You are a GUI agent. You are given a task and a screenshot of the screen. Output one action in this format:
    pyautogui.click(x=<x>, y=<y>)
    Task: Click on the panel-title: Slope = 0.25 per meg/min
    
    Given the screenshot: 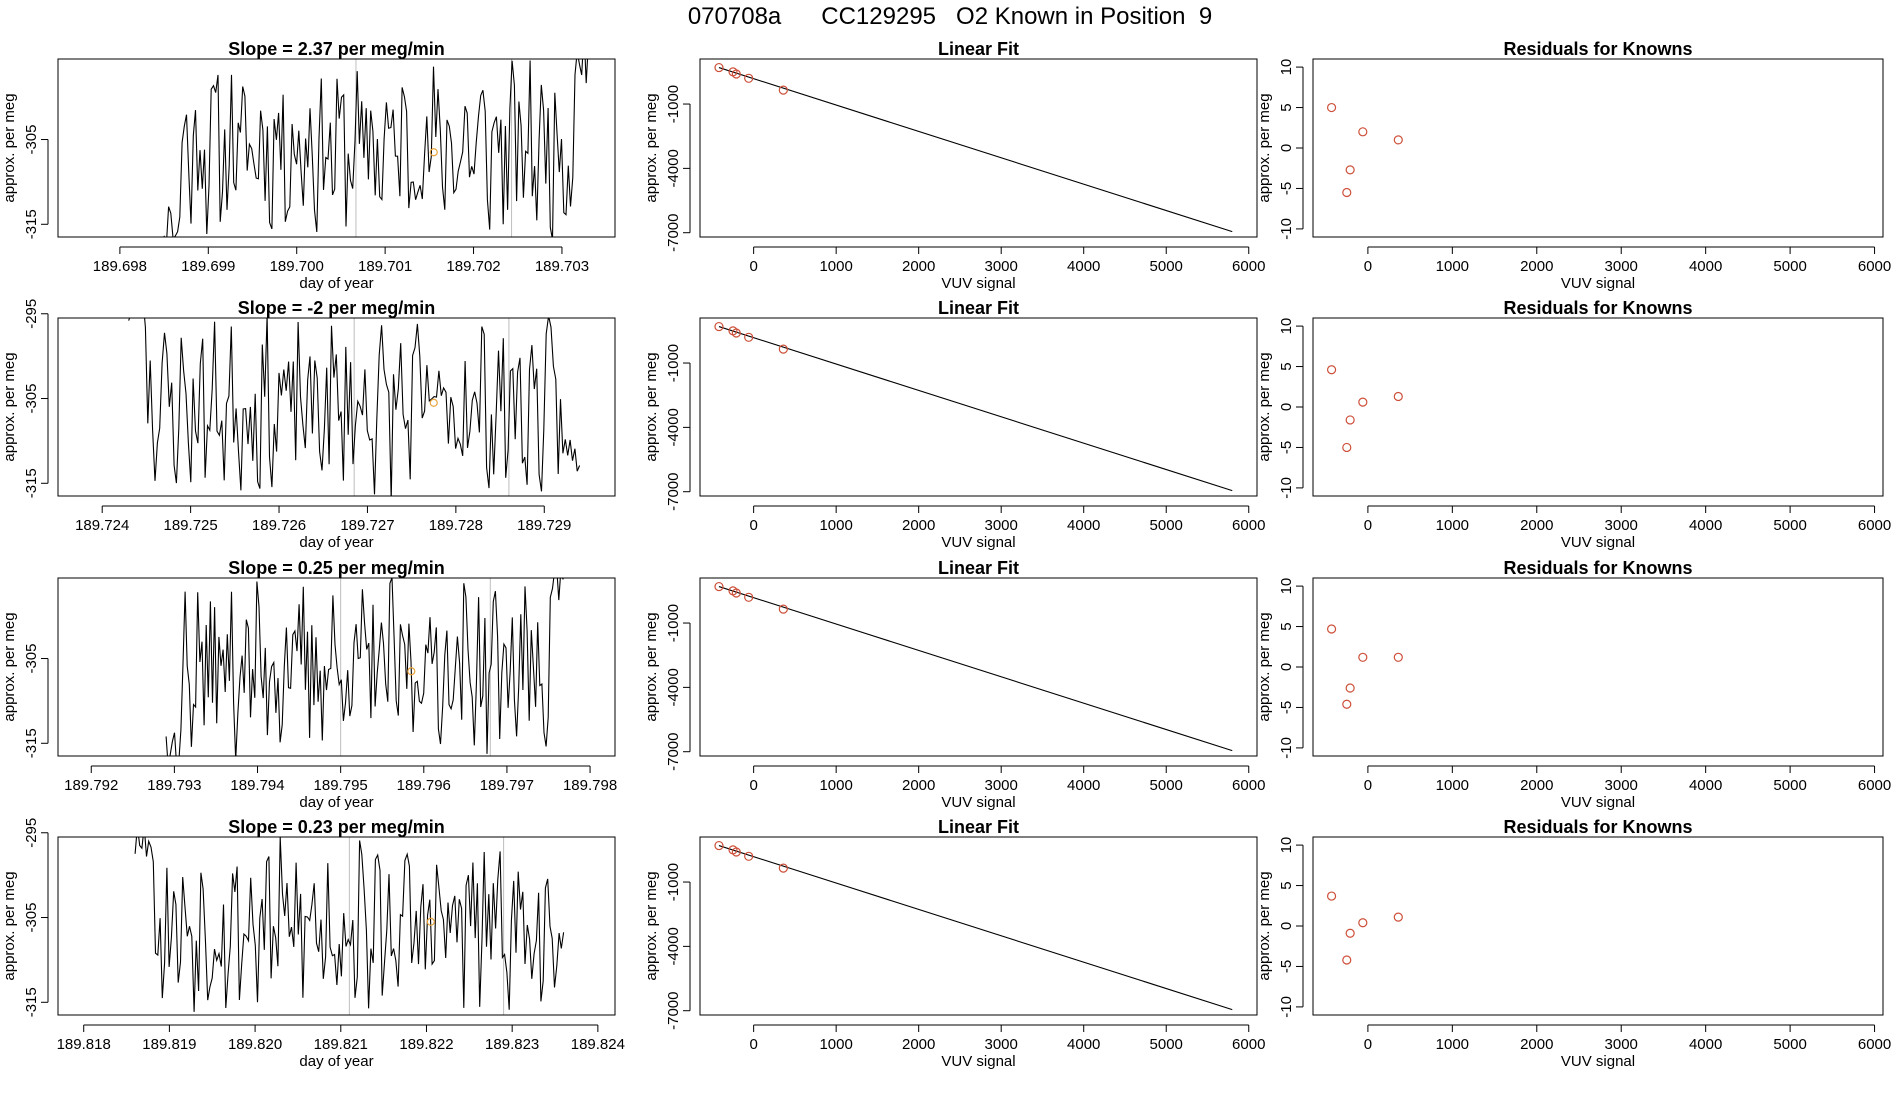 What is the action you would take?
    pyautogui.click(x=336, y=568)
    